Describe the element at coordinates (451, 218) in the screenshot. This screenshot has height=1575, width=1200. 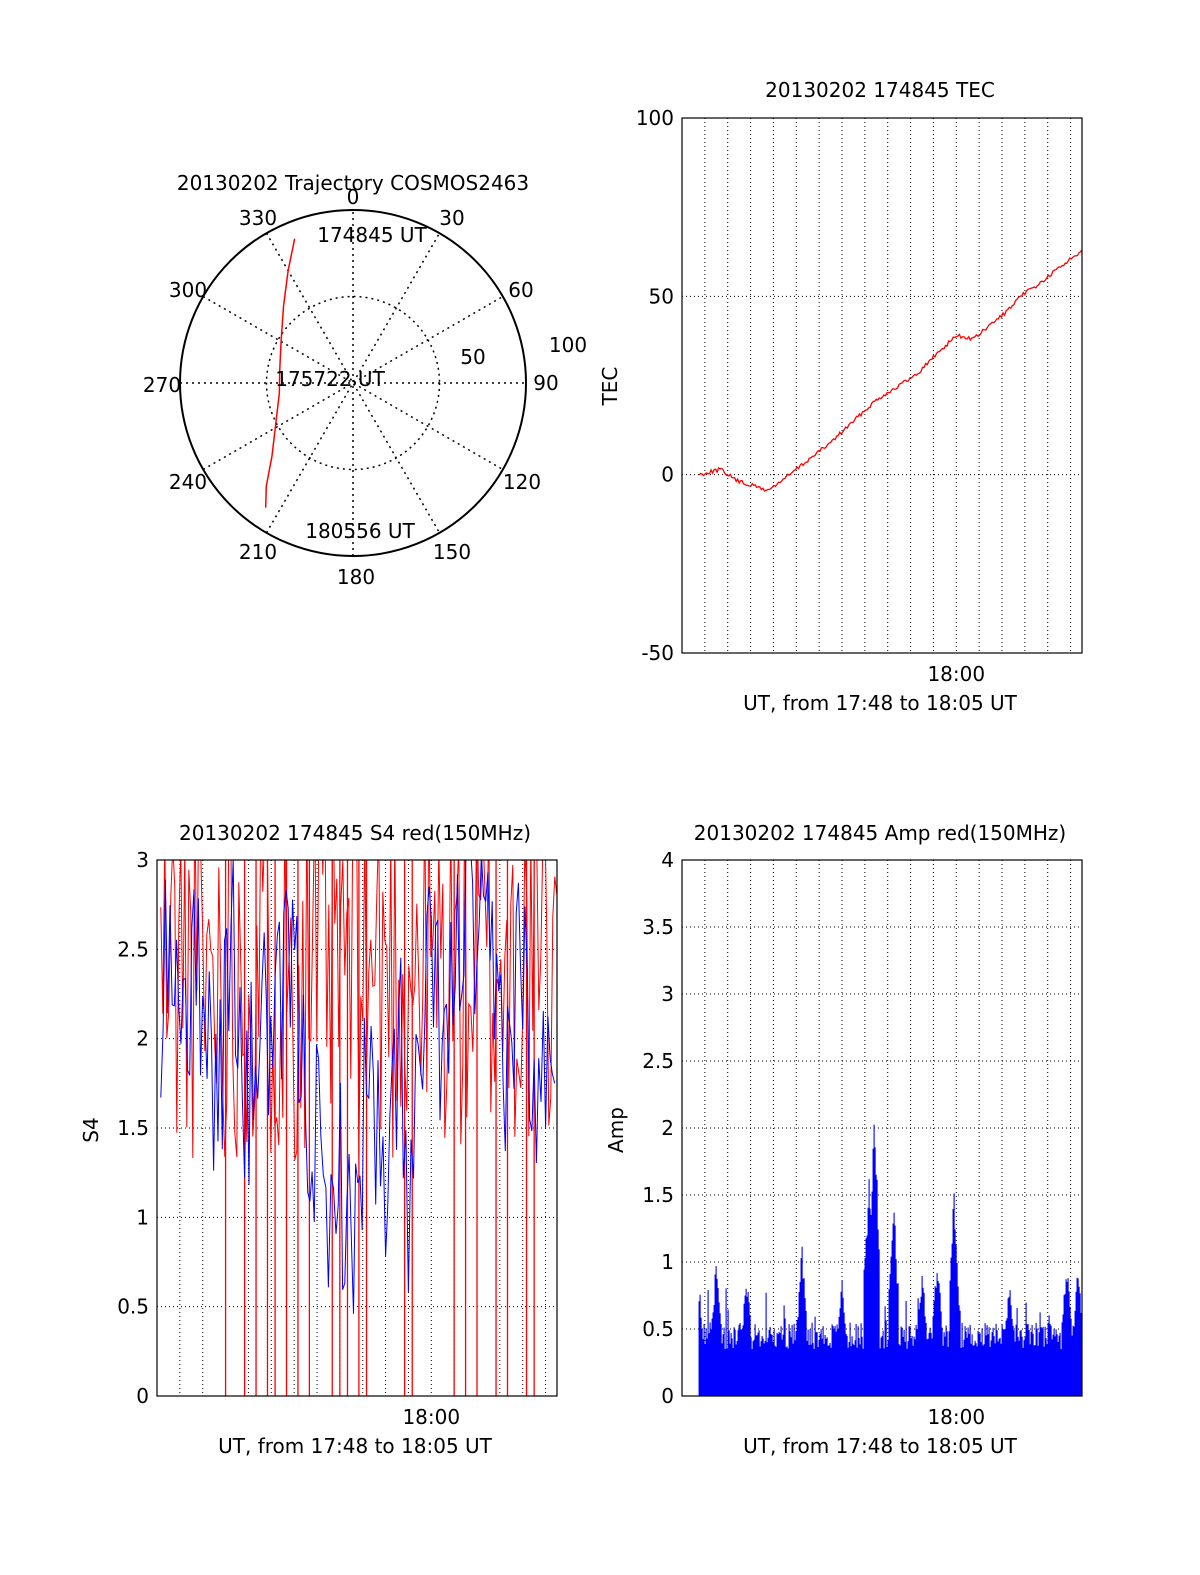
I see `polar-angle-label: 30` at that location.